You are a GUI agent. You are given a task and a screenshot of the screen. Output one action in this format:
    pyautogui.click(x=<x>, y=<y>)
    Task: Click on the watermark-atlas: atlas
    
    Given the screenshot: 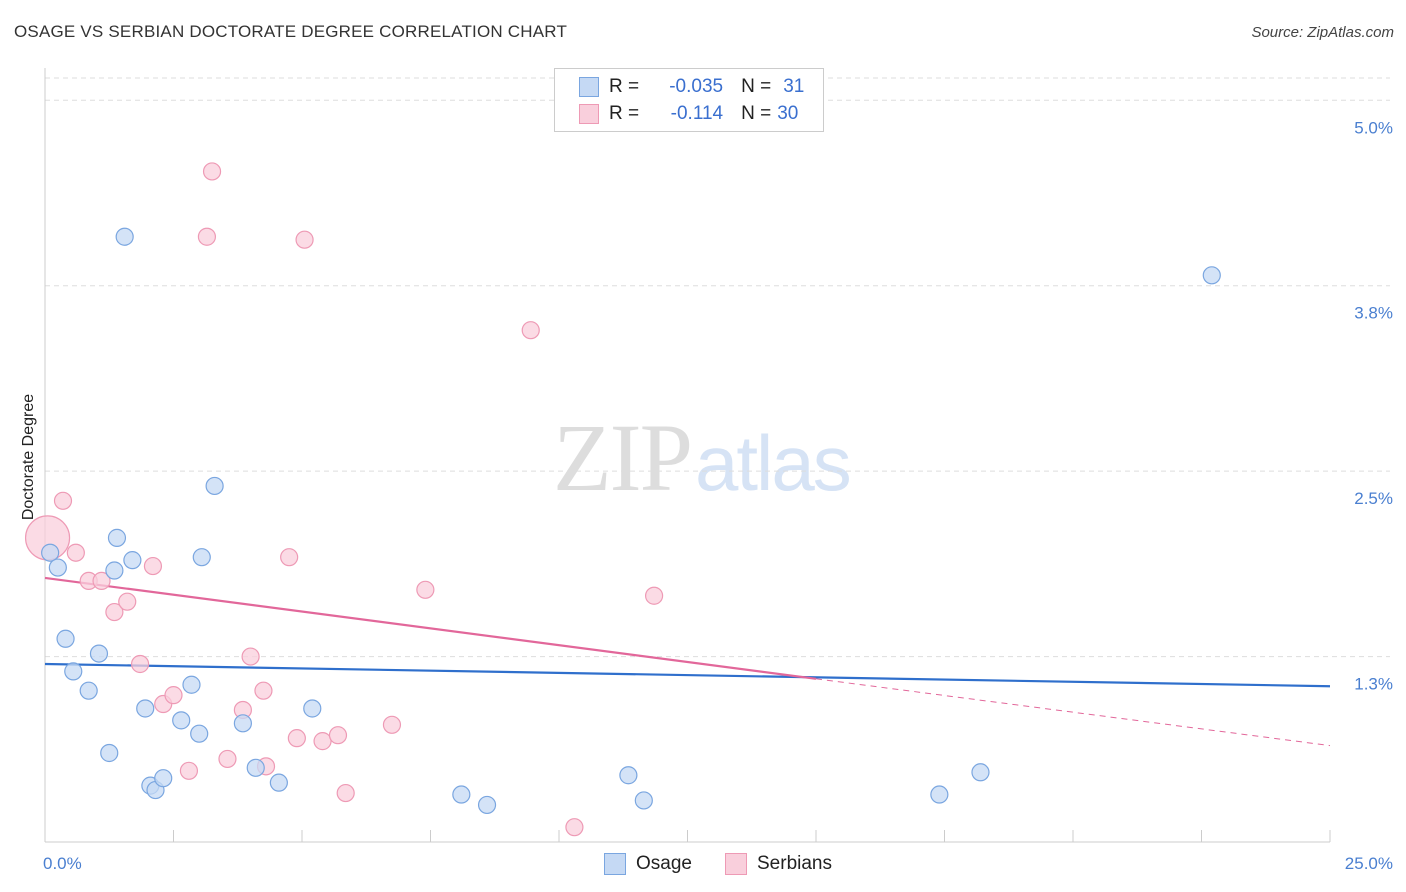 What is the action you would take?
    pyautogui.click(x=773, y=463)
    